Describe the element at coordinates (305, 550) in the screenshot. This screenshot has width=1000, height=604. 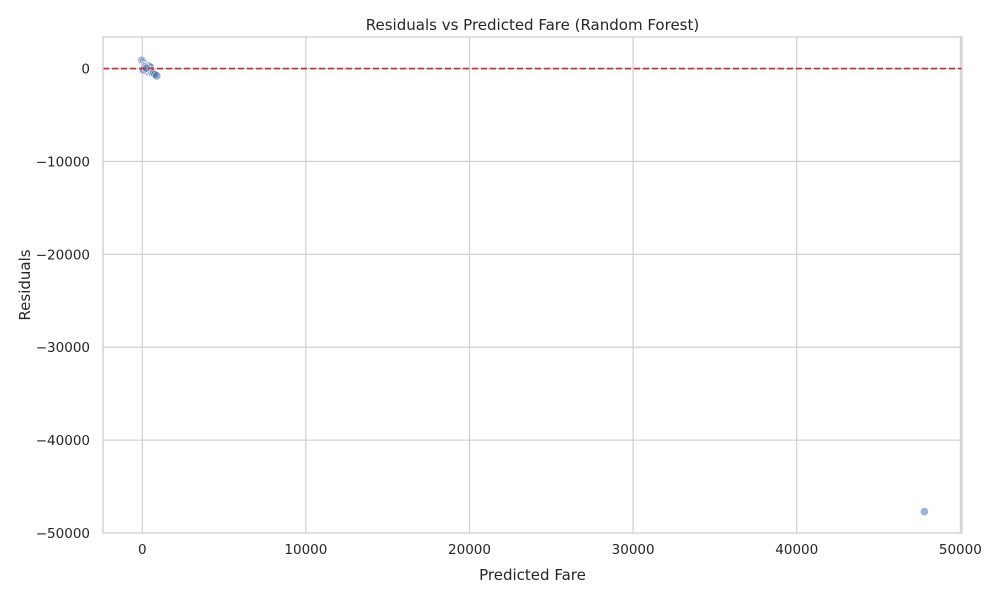
I see `x-tick-label: 10000` at that location.